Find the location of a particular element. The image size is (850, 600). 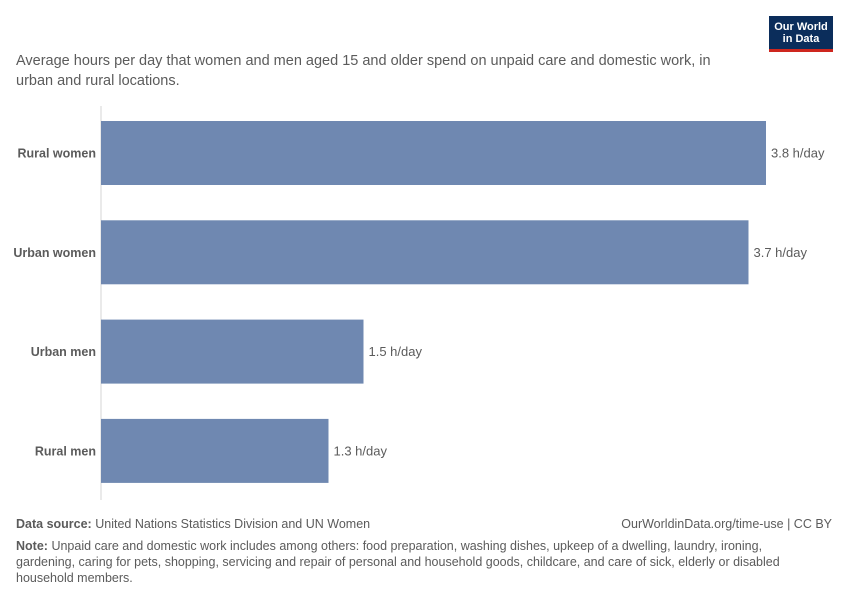

value-label: 3.8 h/day is located at coordinates (798, 153).